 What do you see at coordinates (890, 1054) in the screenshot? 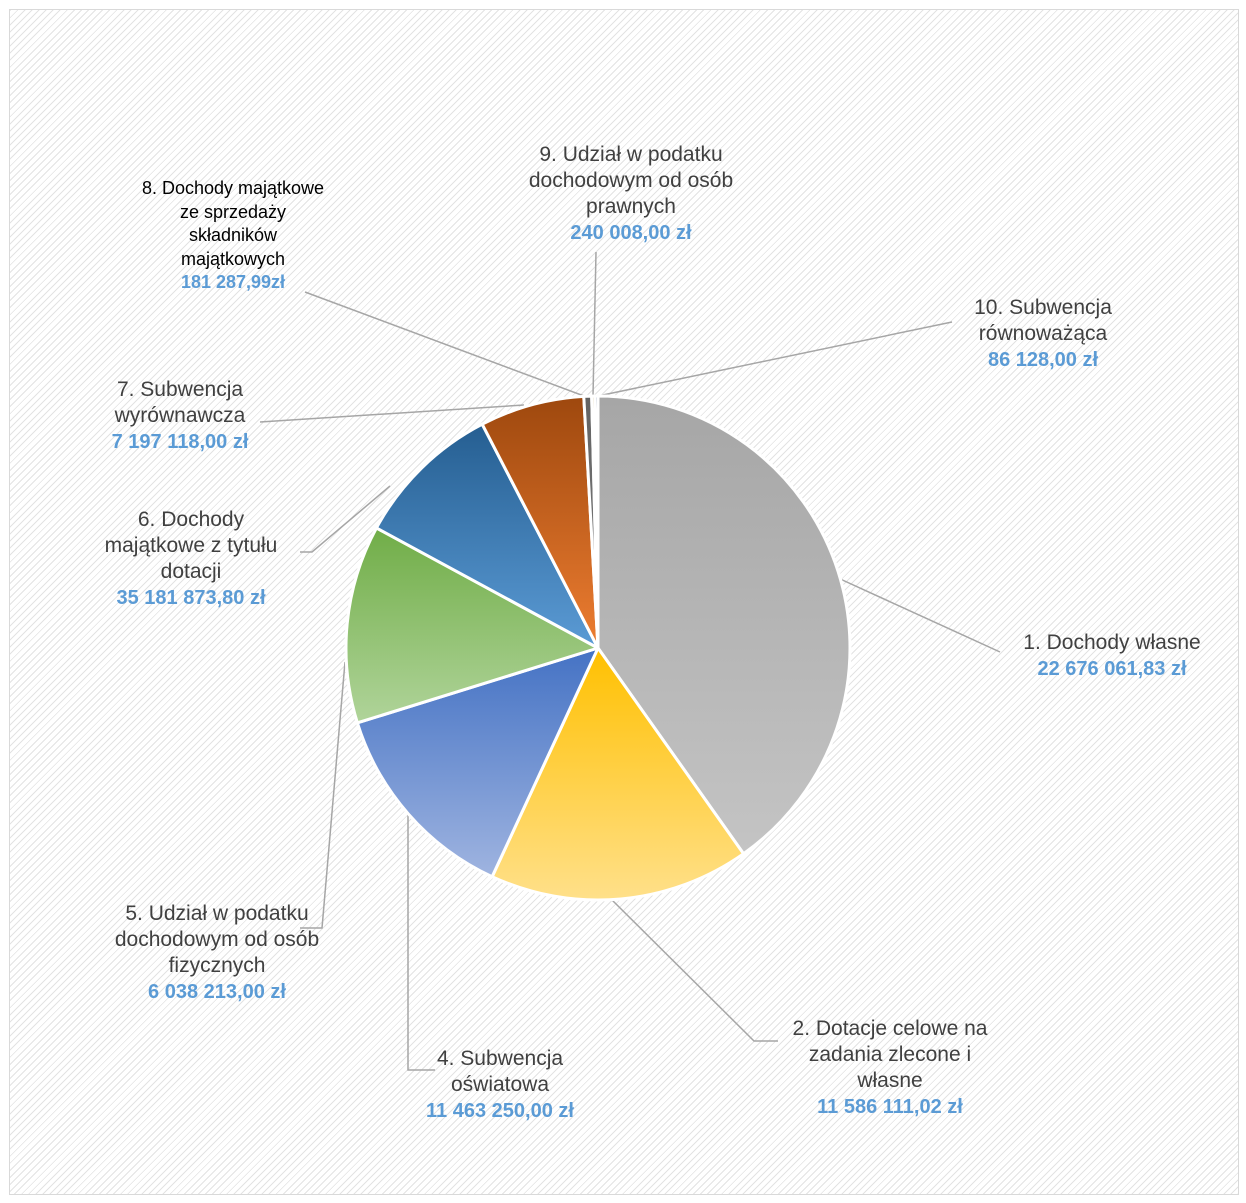
I see `slice-label-text: zadania zlecone i` at bounding box center [890, 1054].